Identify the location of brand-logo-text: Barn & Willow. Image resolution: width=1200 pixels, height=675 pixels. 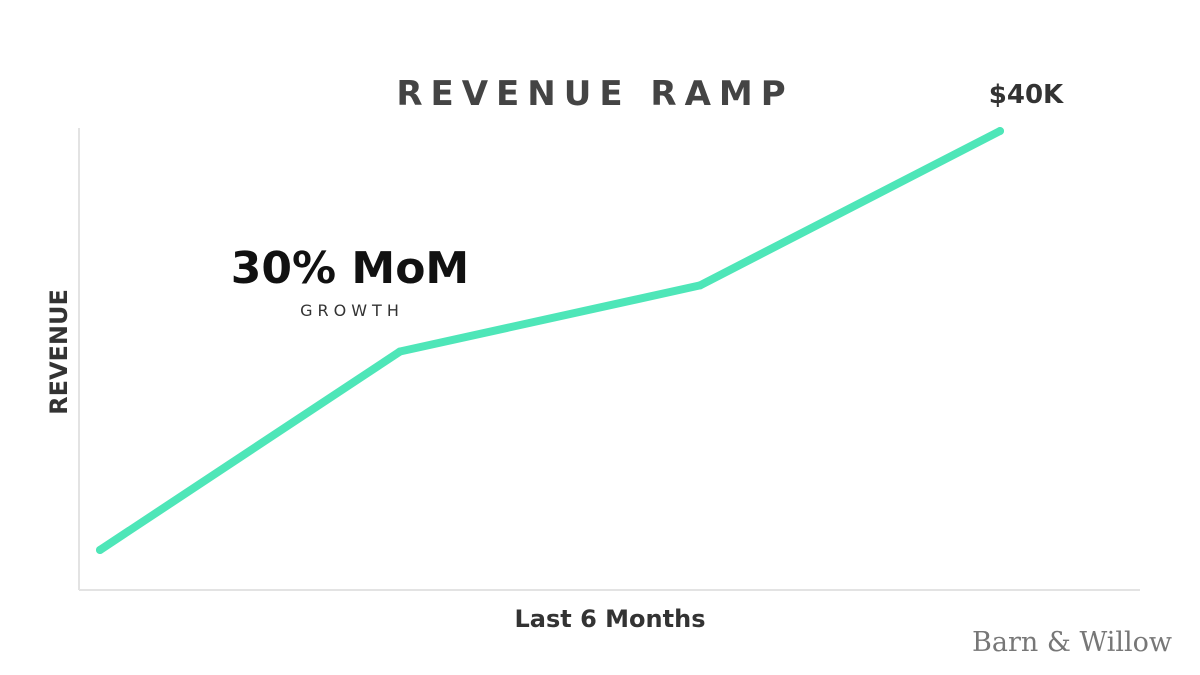
(1072, 642).